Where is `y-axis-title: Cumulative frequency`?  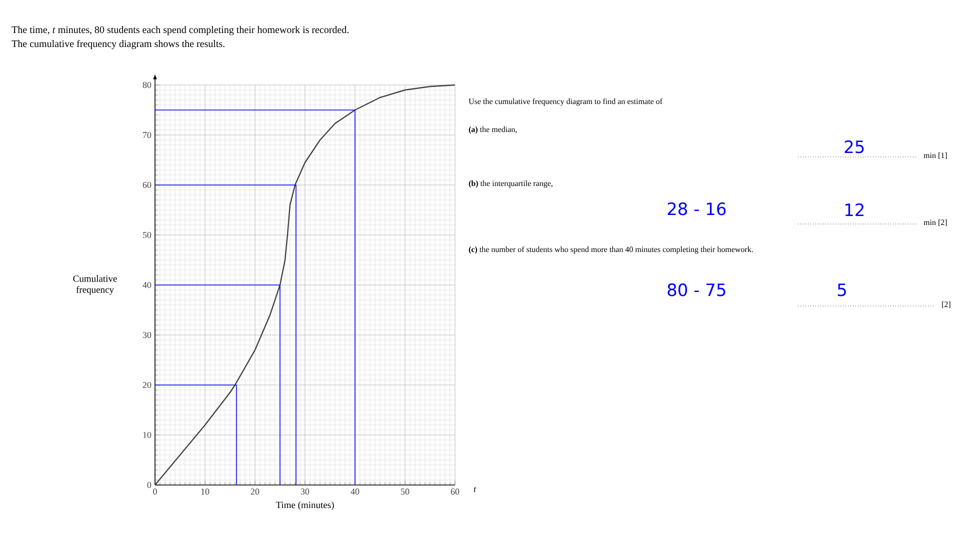
y-axis-title: Cumulative frequency is located at coordinates (95, 285).